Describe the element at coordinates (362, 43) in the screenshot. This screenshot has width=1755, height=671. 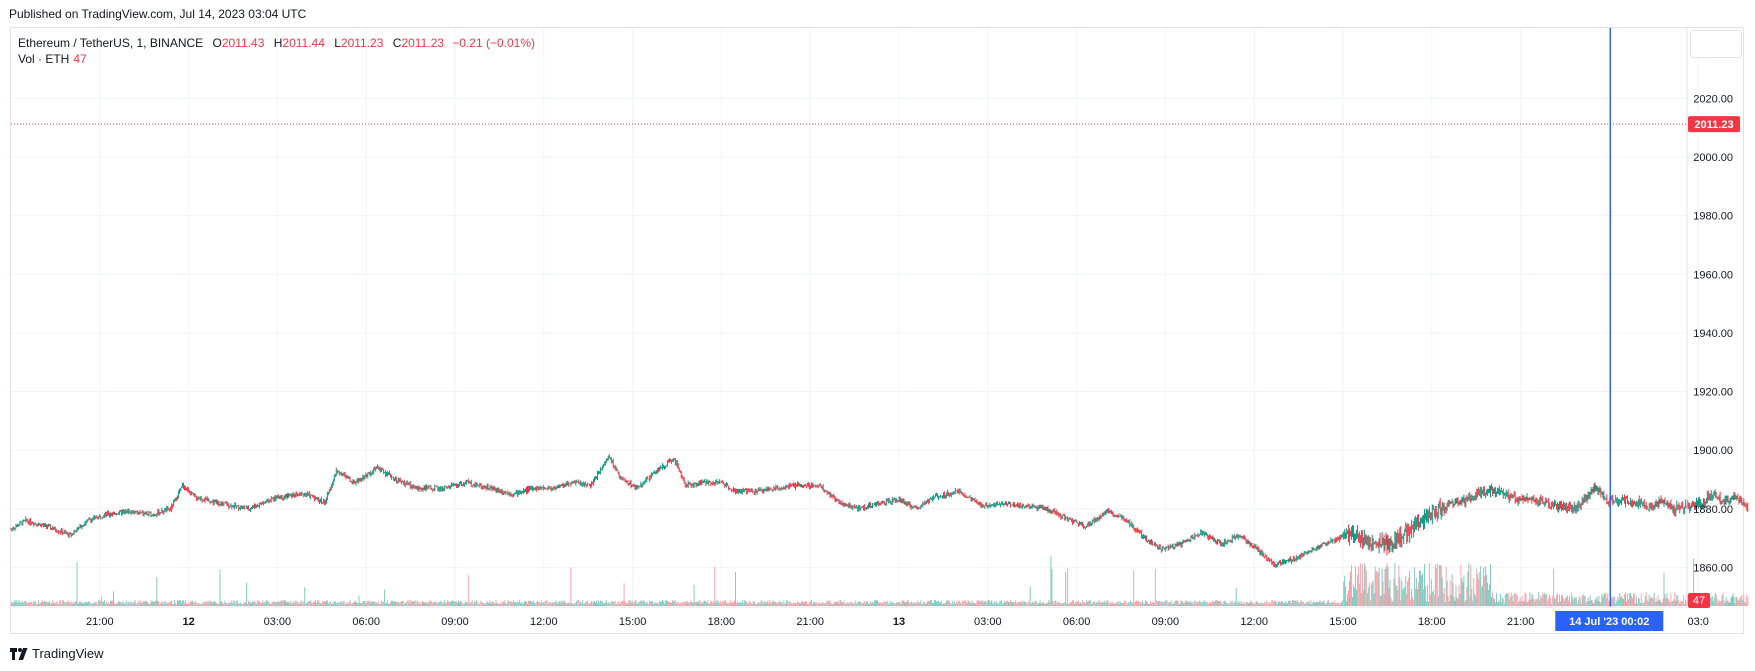
I see `low-value: 2011.23` at that location.